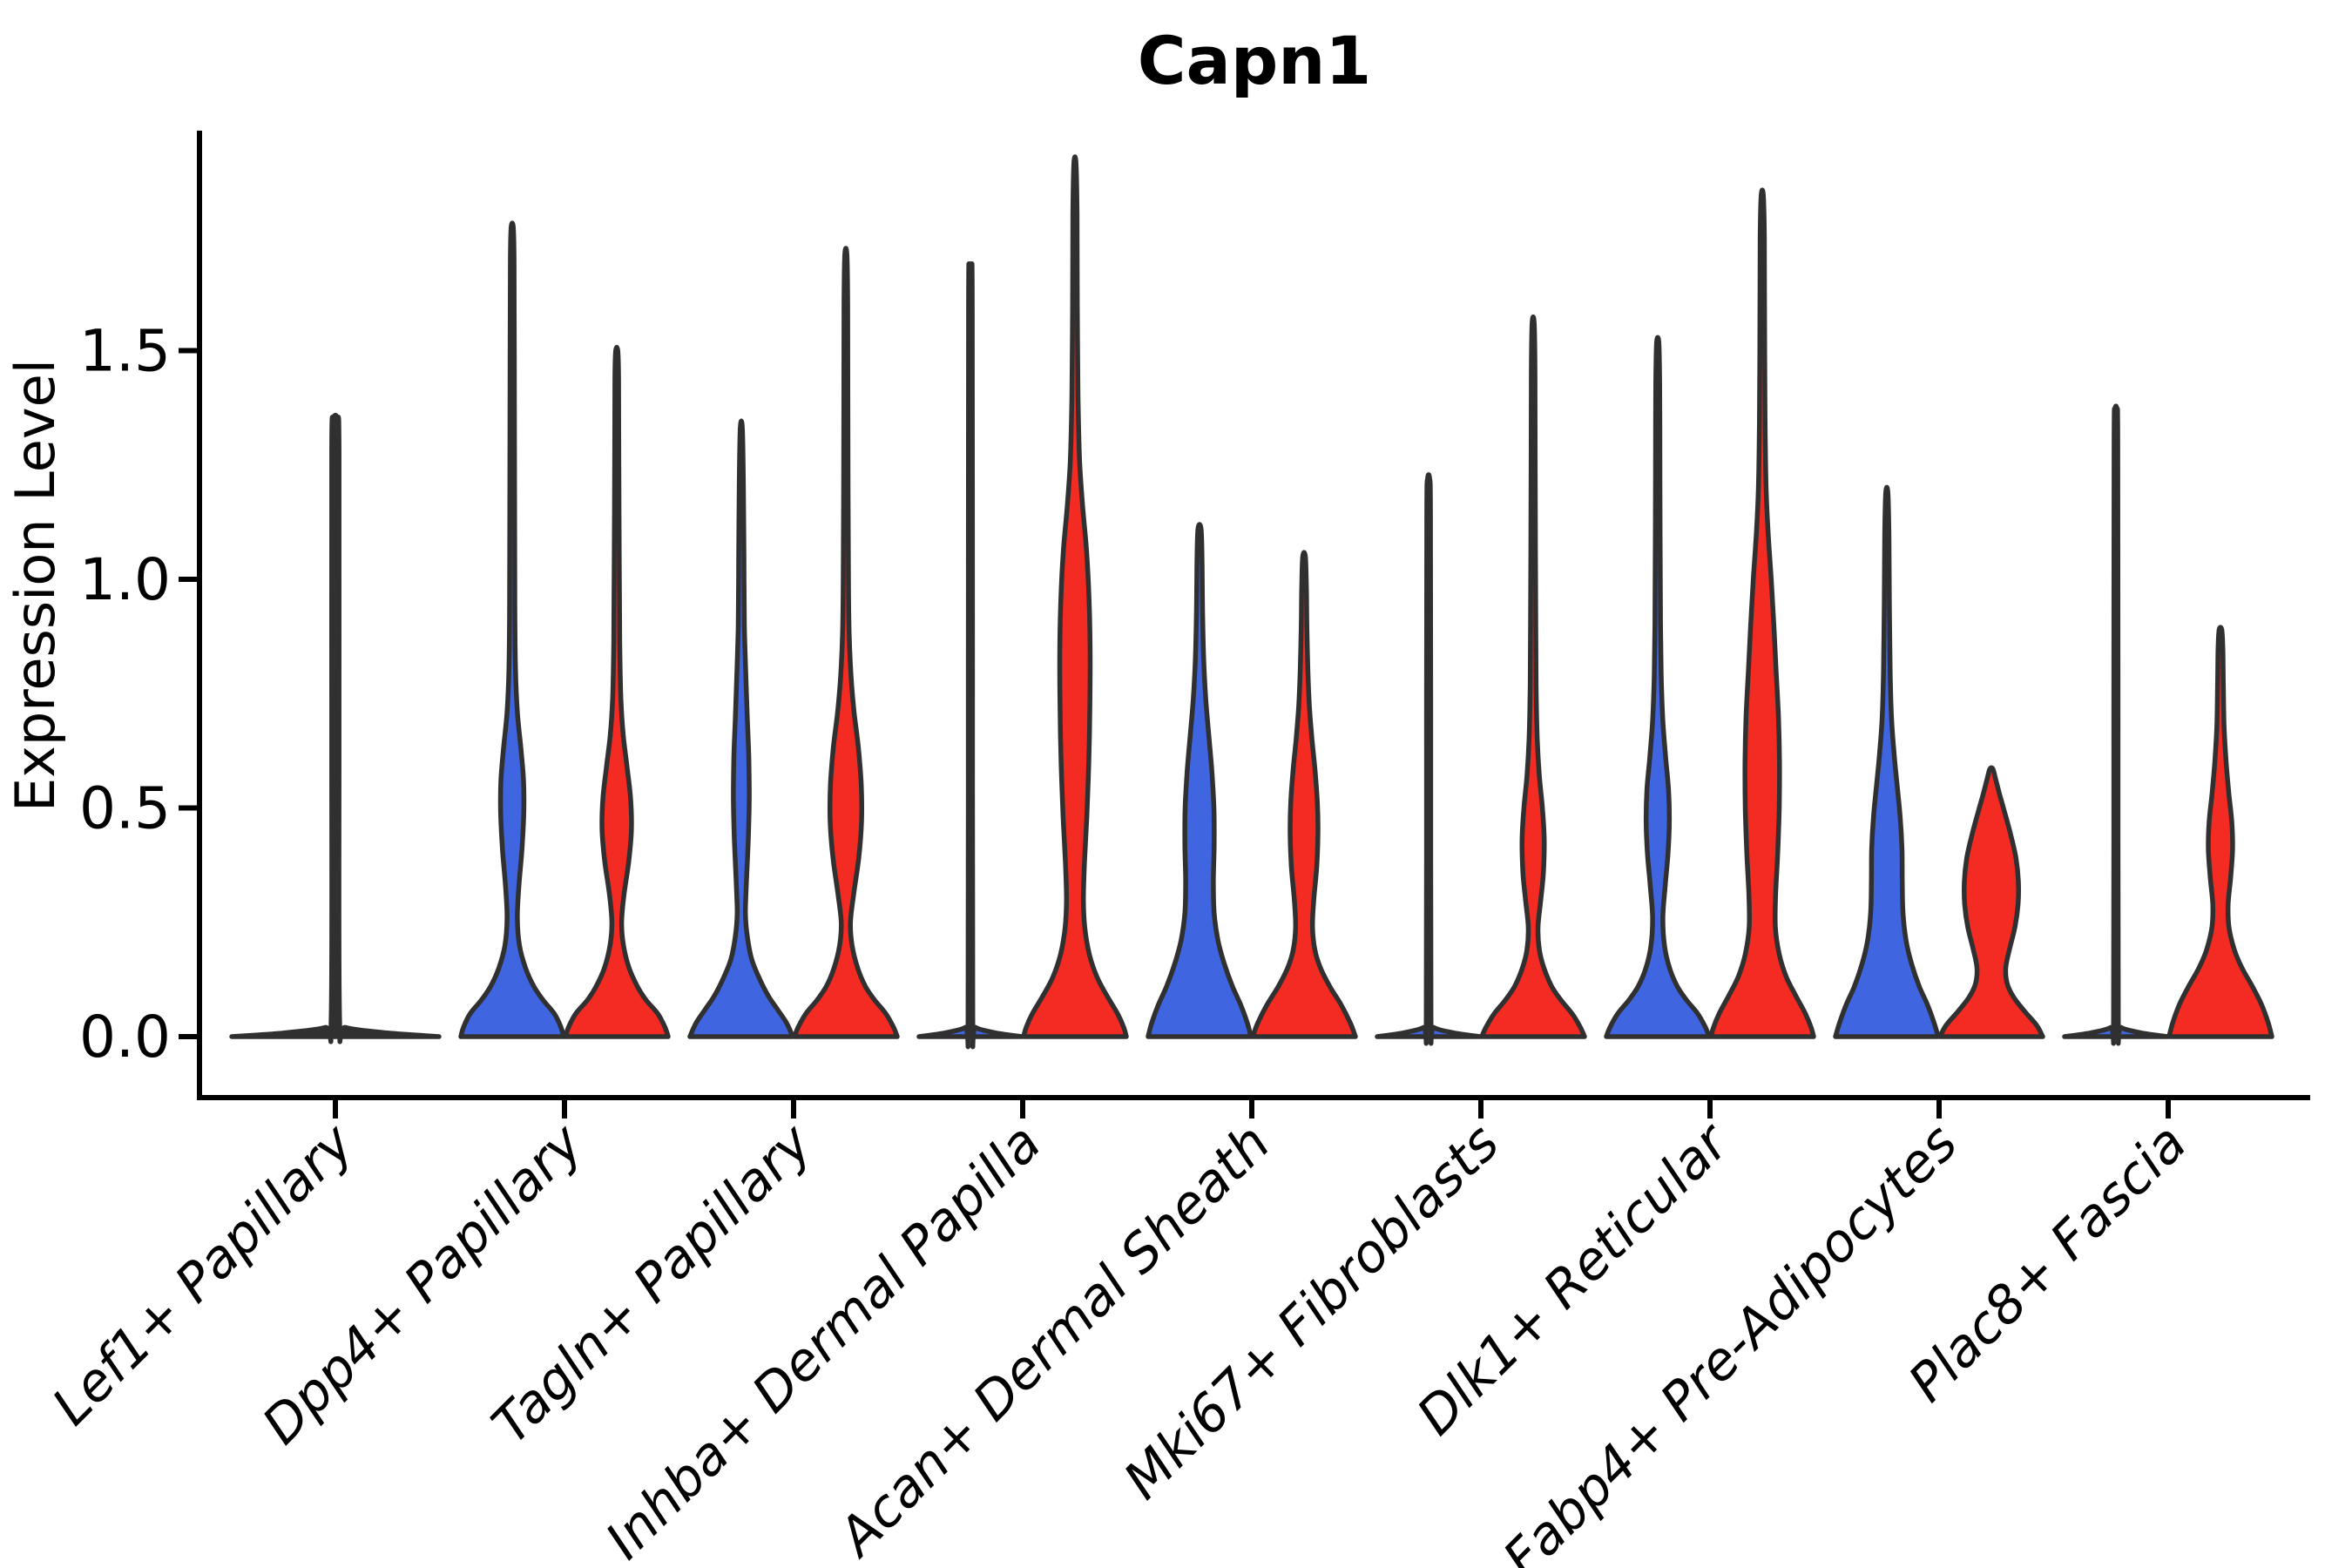 Image resolution: width=2352 pixels, height=1568 pixels. I want to click on violin-dlk1-reticular-red, so click(1762, 613).